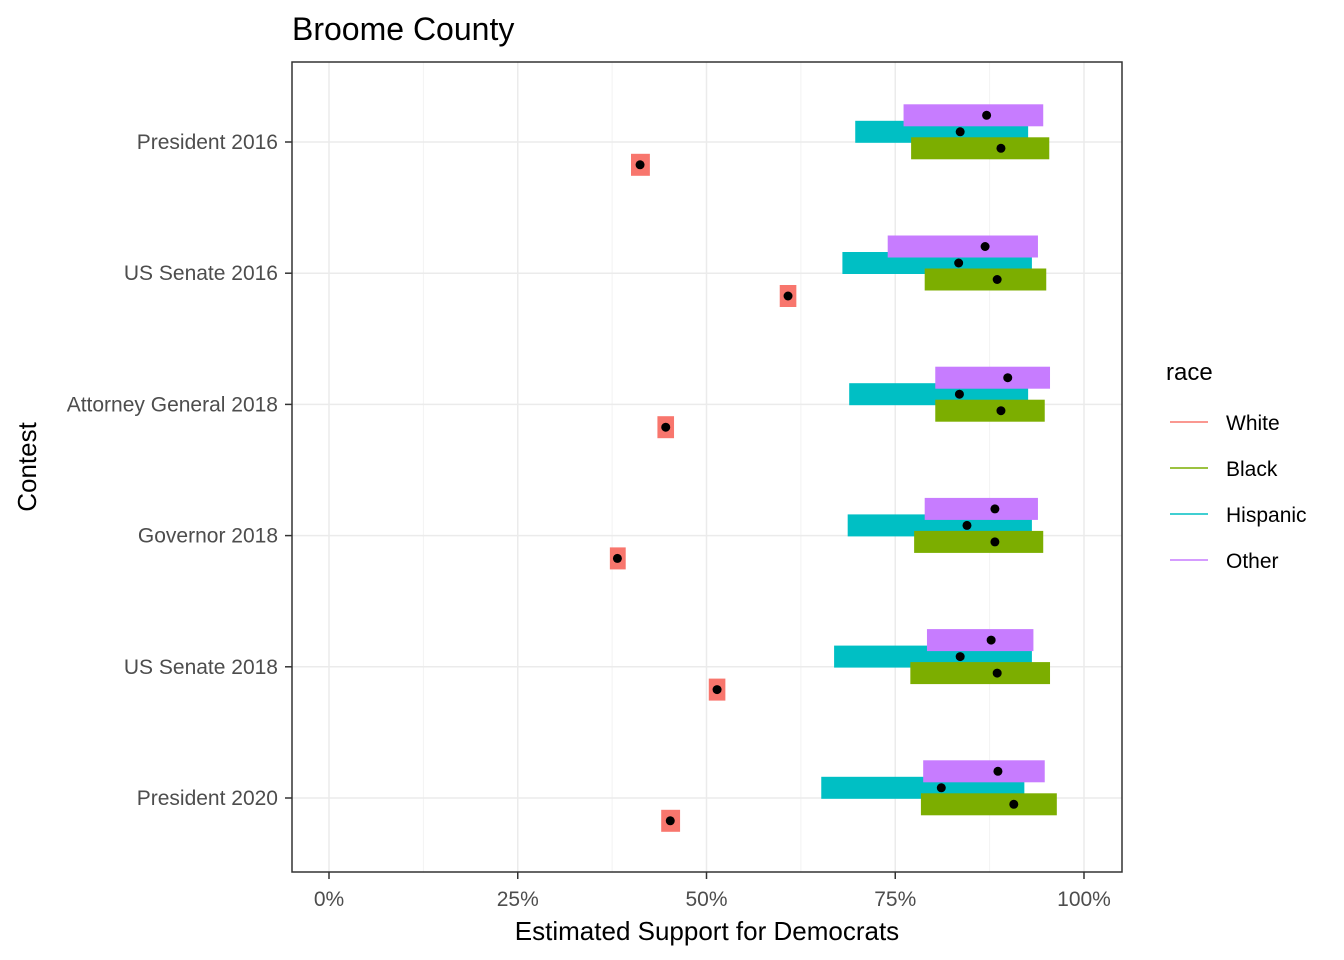  Describe the element at coordinates (329, 899) in the screenshot. I see `x-tick-label: 0%` at that location.